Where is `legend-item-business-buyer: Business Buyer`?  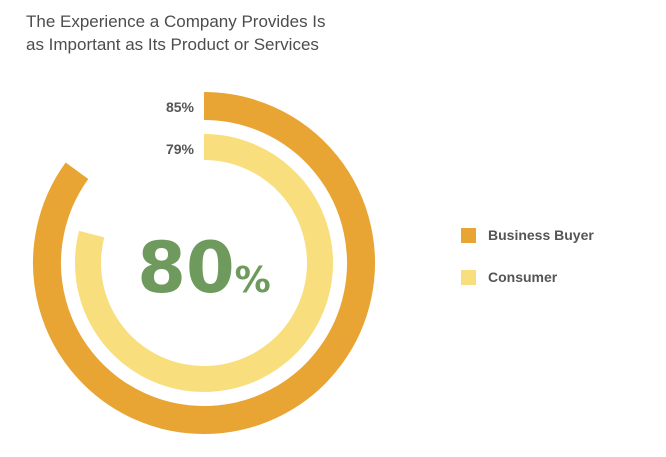
legend-item-business-buyer: Business Buyer is located at coordinates (527, 235).